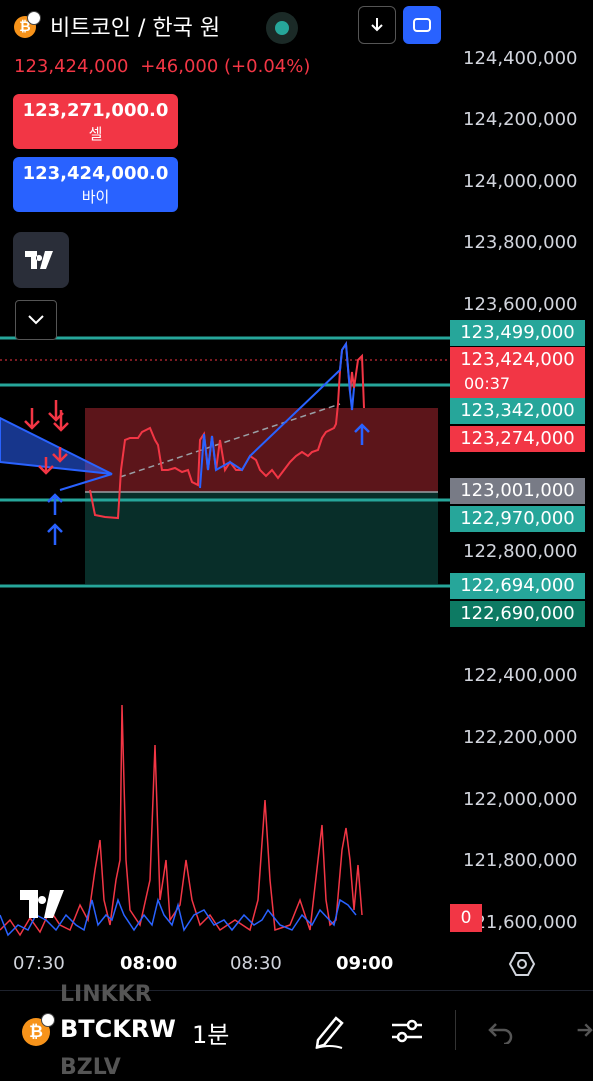 This screenshot has height=1081, width=593. Describe the element at coordinates (517, 411) in the screenshot. I see `level-tag-2: 123,342,000` at that location.